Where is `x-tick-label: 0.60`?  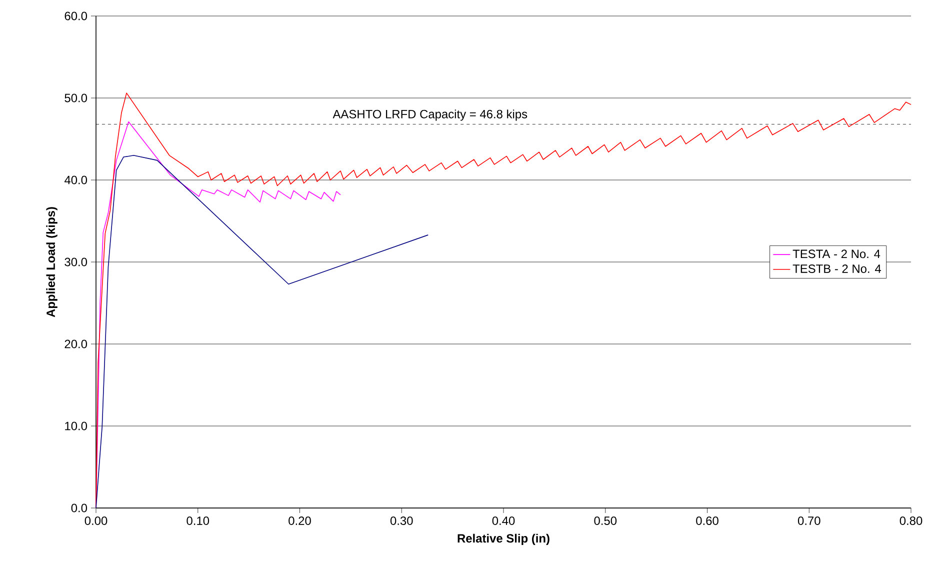 x-tick-label: 0.60 is located at coordinates (707, 520).